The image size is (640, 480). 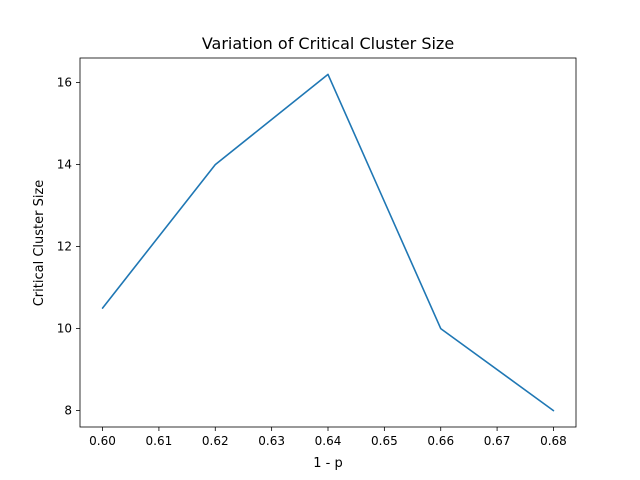 I want to click on x-tick-label: 0.65, so click(x=384, y=441).